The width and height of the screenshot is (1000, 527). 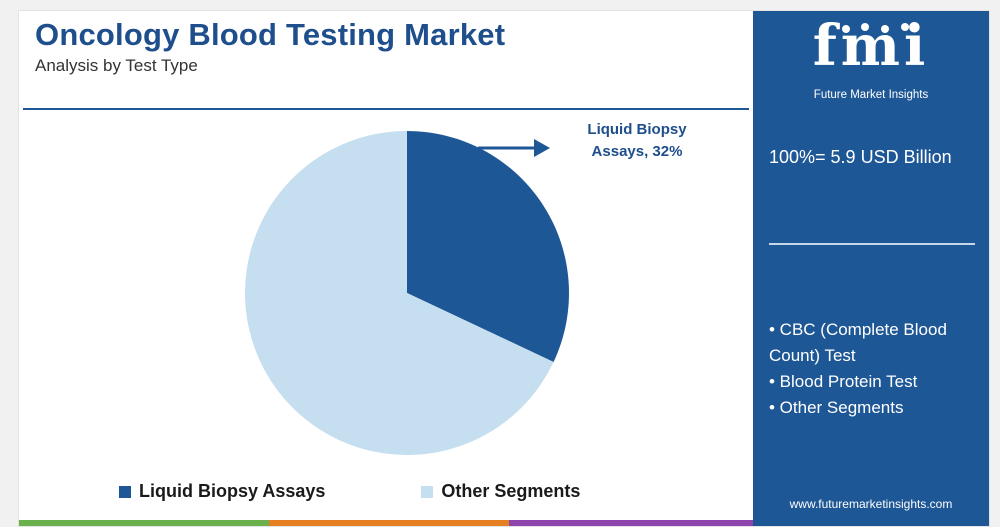 What do you see at coordinates (270, 34) in the screenshot?
I see `chart-title: Oncology Blood Testing Market` at bounding box center [270, 34].